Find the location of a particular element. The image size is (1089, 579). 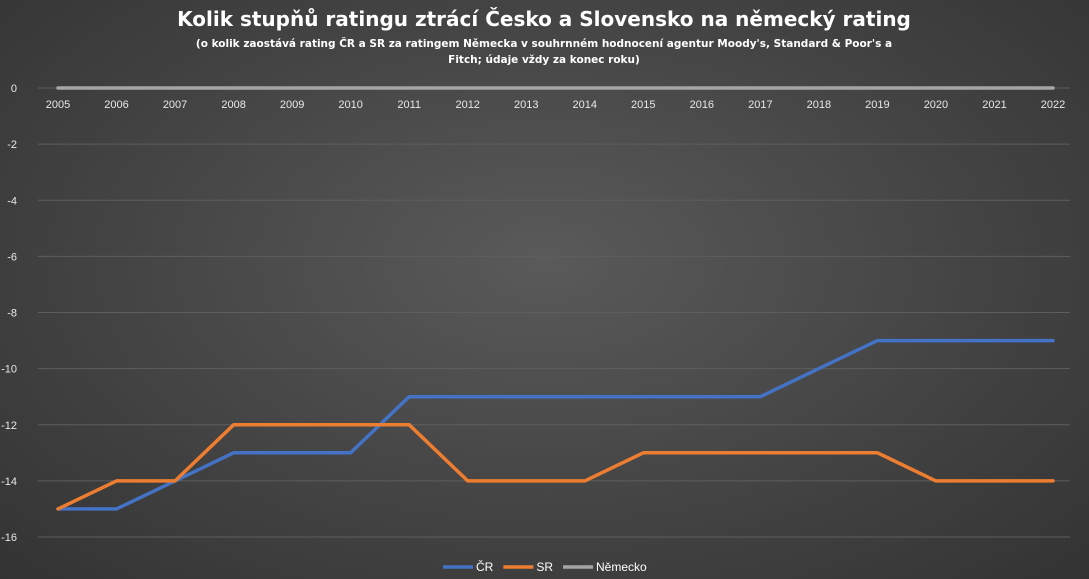

legend-label: Německo is located at coordinates (621, 567).